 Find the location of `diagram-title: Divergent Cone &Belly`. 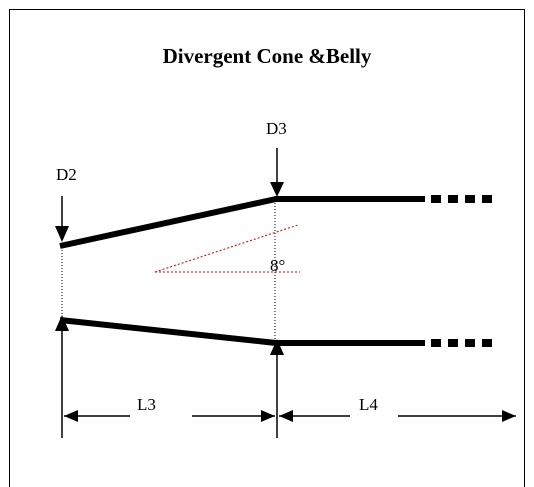

diagram-title: Divergent Cone &Belly is located at coordinates (267, 56).